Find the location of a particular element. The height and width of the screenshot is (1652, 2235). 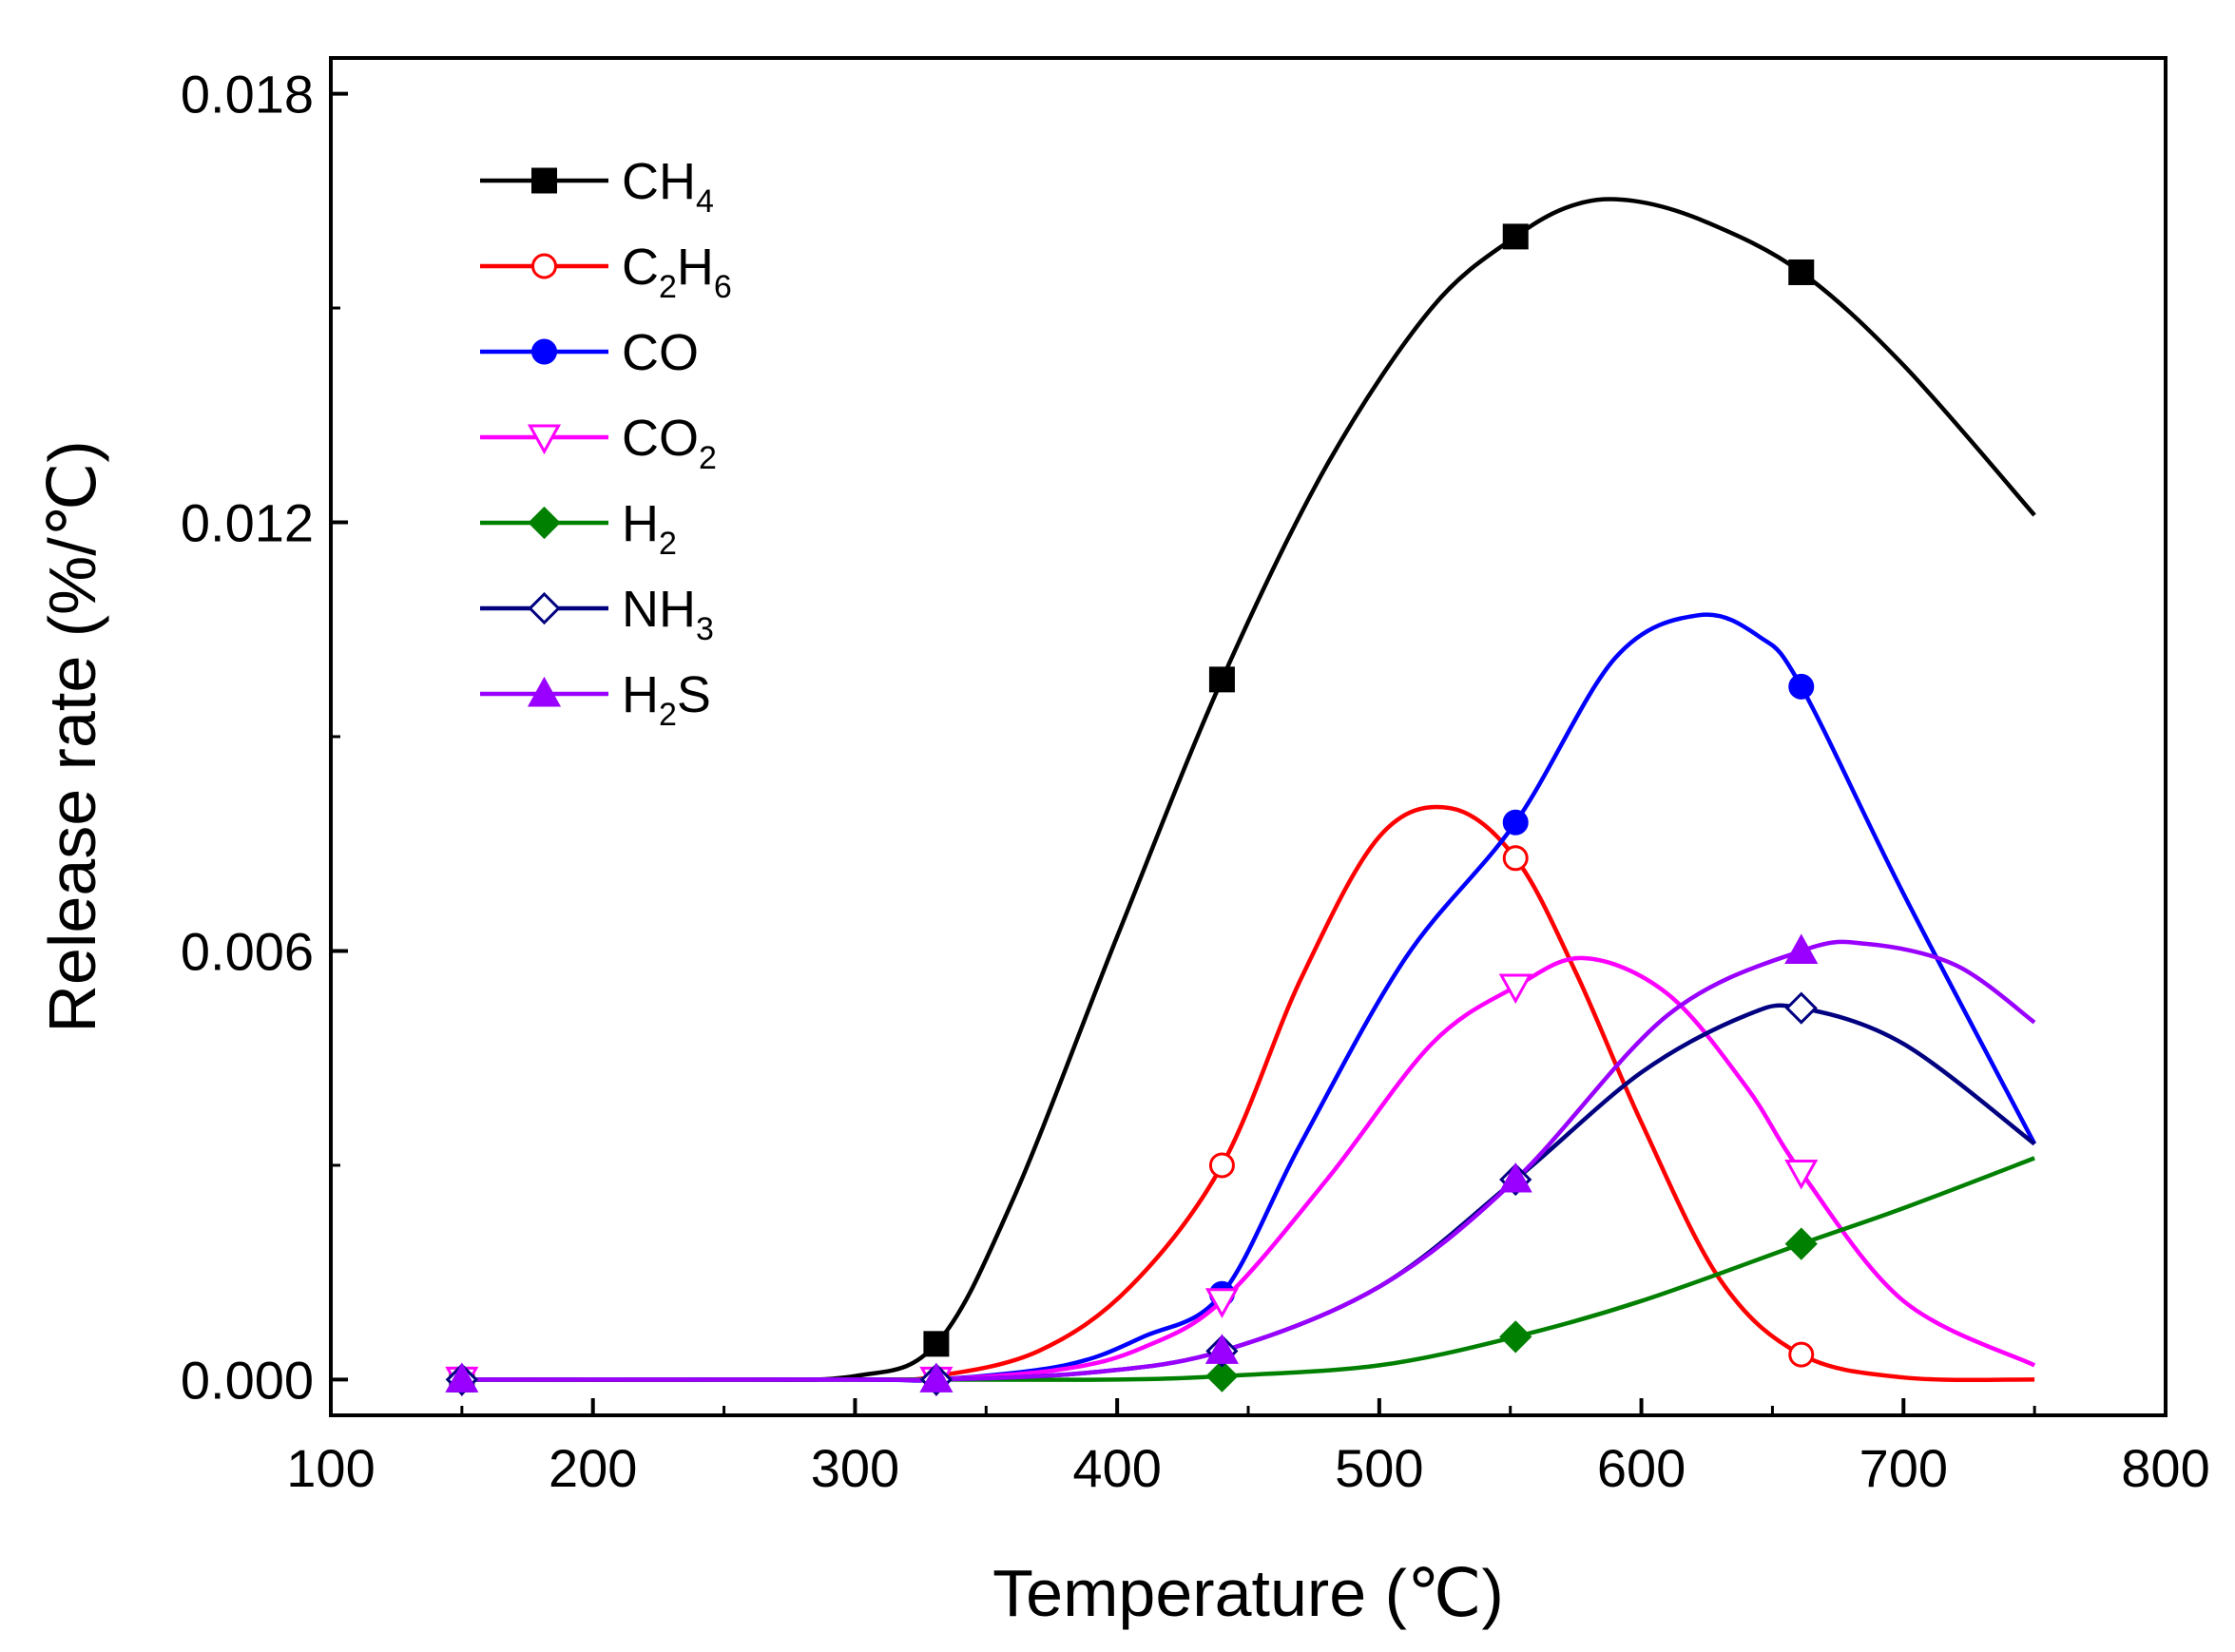

y-tick-label-0: 0.000 is located at coordinates (247, 1380).